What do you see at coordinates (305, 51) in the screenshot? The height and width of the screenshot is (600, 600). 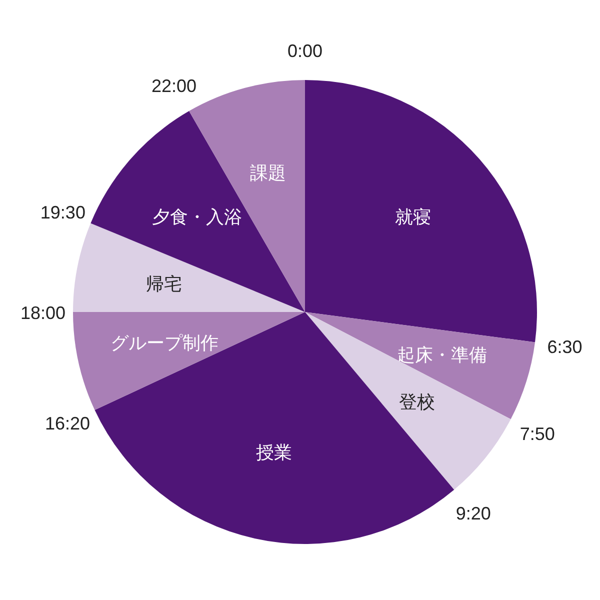 I see `text: 0:00` at bounding box center [305, 51].